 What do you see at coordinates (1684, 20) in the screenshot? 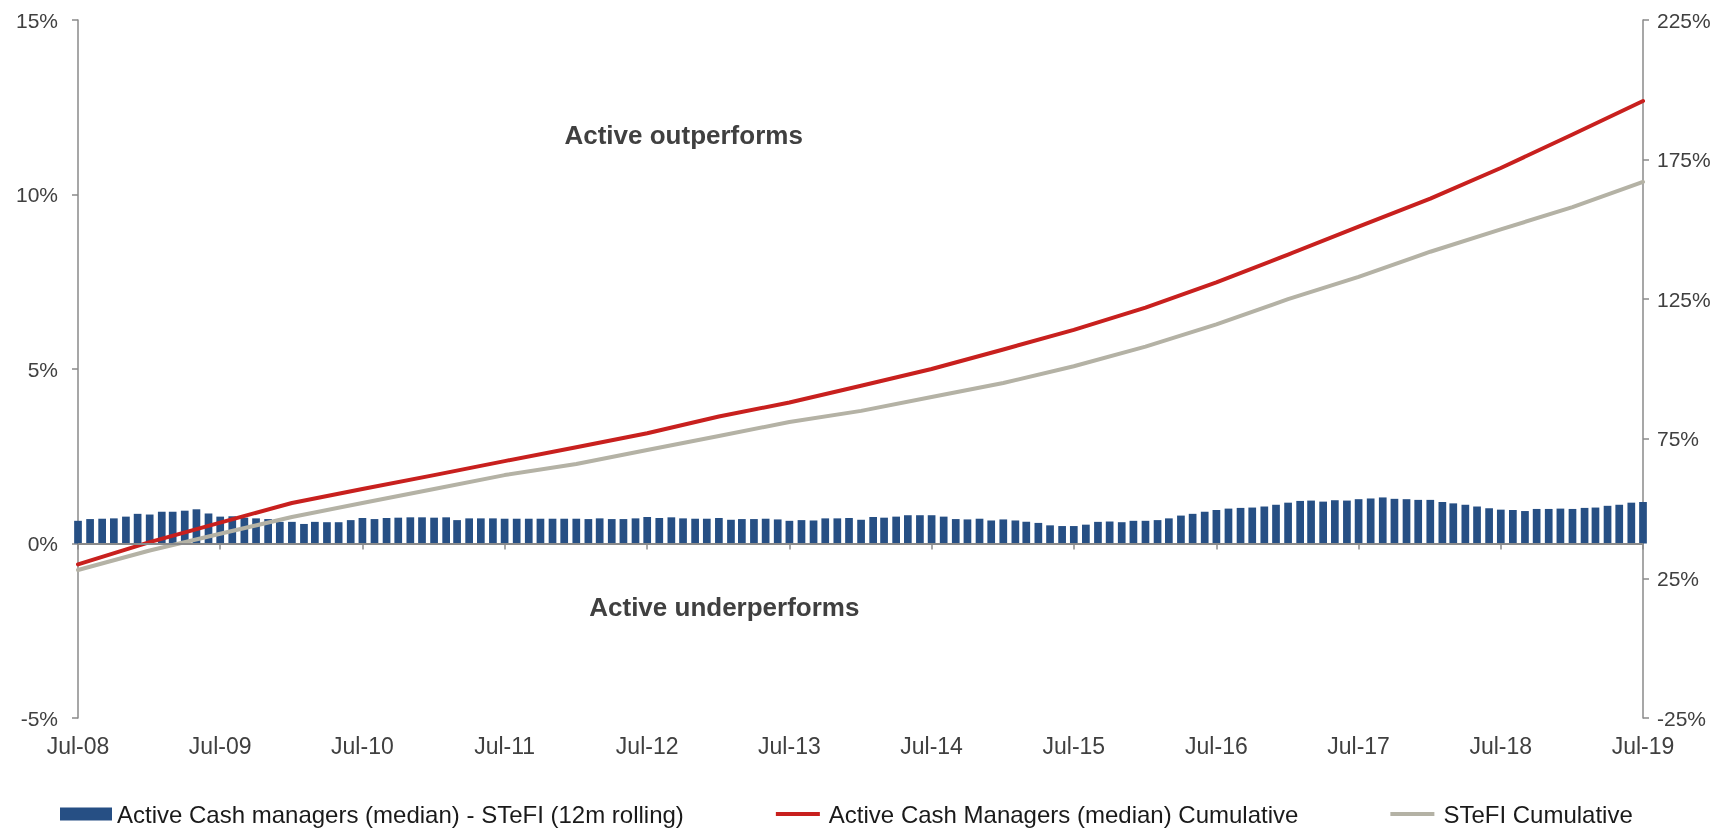
I see `y2-tick-label: 225%` at bounding box center [1684, 20].